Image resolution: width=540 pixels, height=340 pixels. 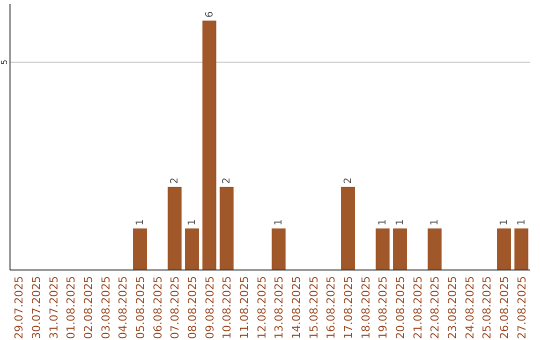 I want to click on x-tick-label: 29.07.2025, so click(x=19, y=307).